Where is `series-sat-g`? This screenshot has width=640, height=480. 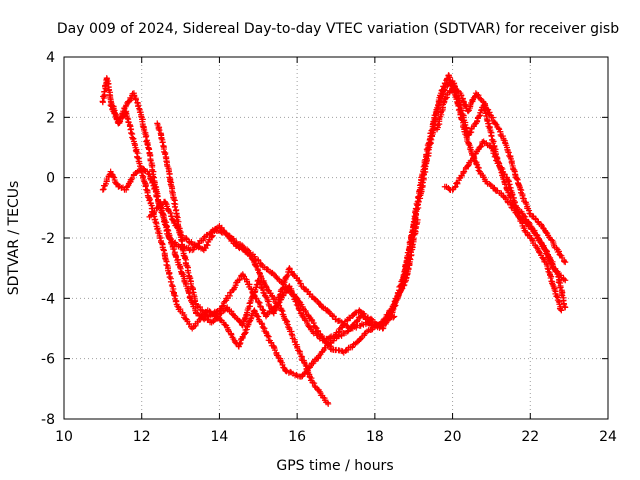 series-sat-g is located at coordinates (478, 196).